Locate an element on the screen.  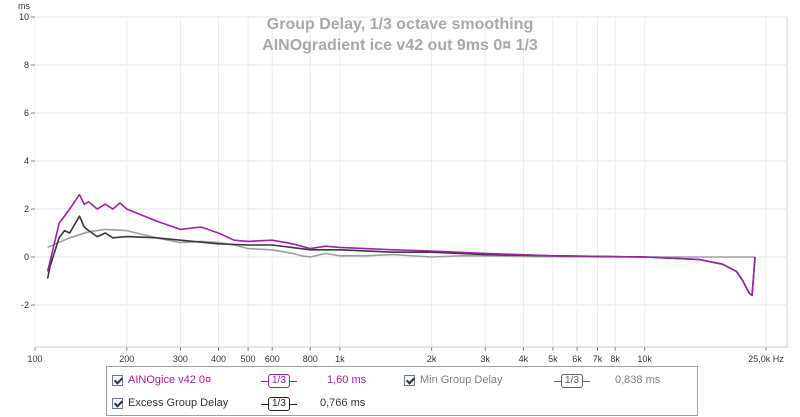
x-tick-label: 300 is located at coordinates (180, 359).